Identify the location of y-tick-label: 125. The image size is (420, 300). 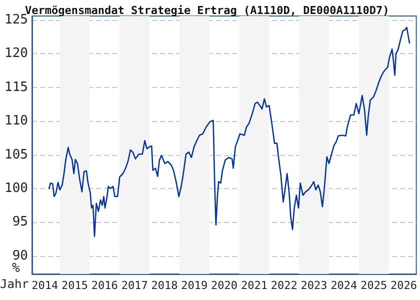
(16, 20).